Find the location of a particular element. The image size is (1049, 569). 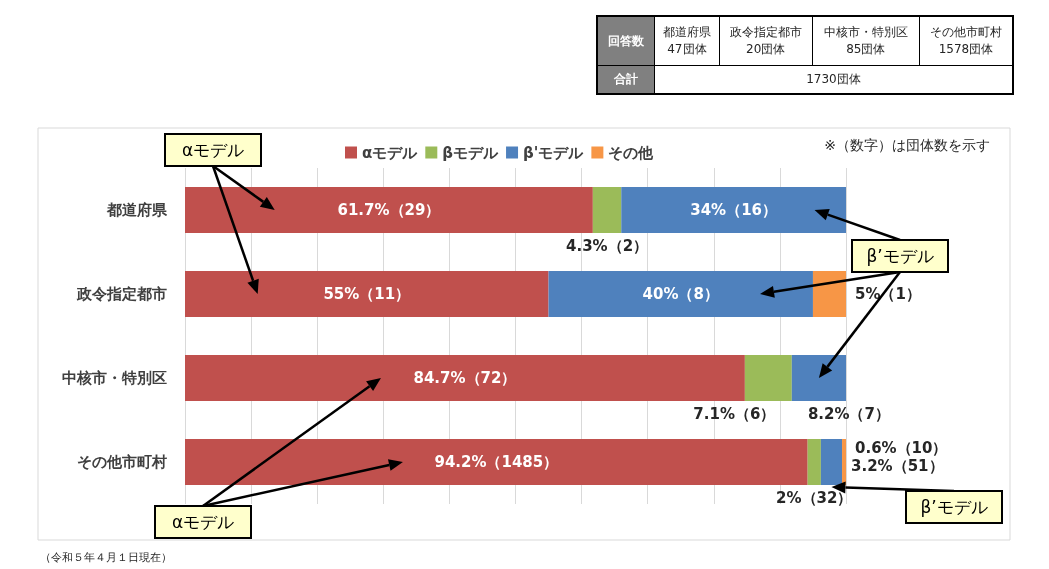

data-label: 61.7%（29） is located at coordinates (389, 210).